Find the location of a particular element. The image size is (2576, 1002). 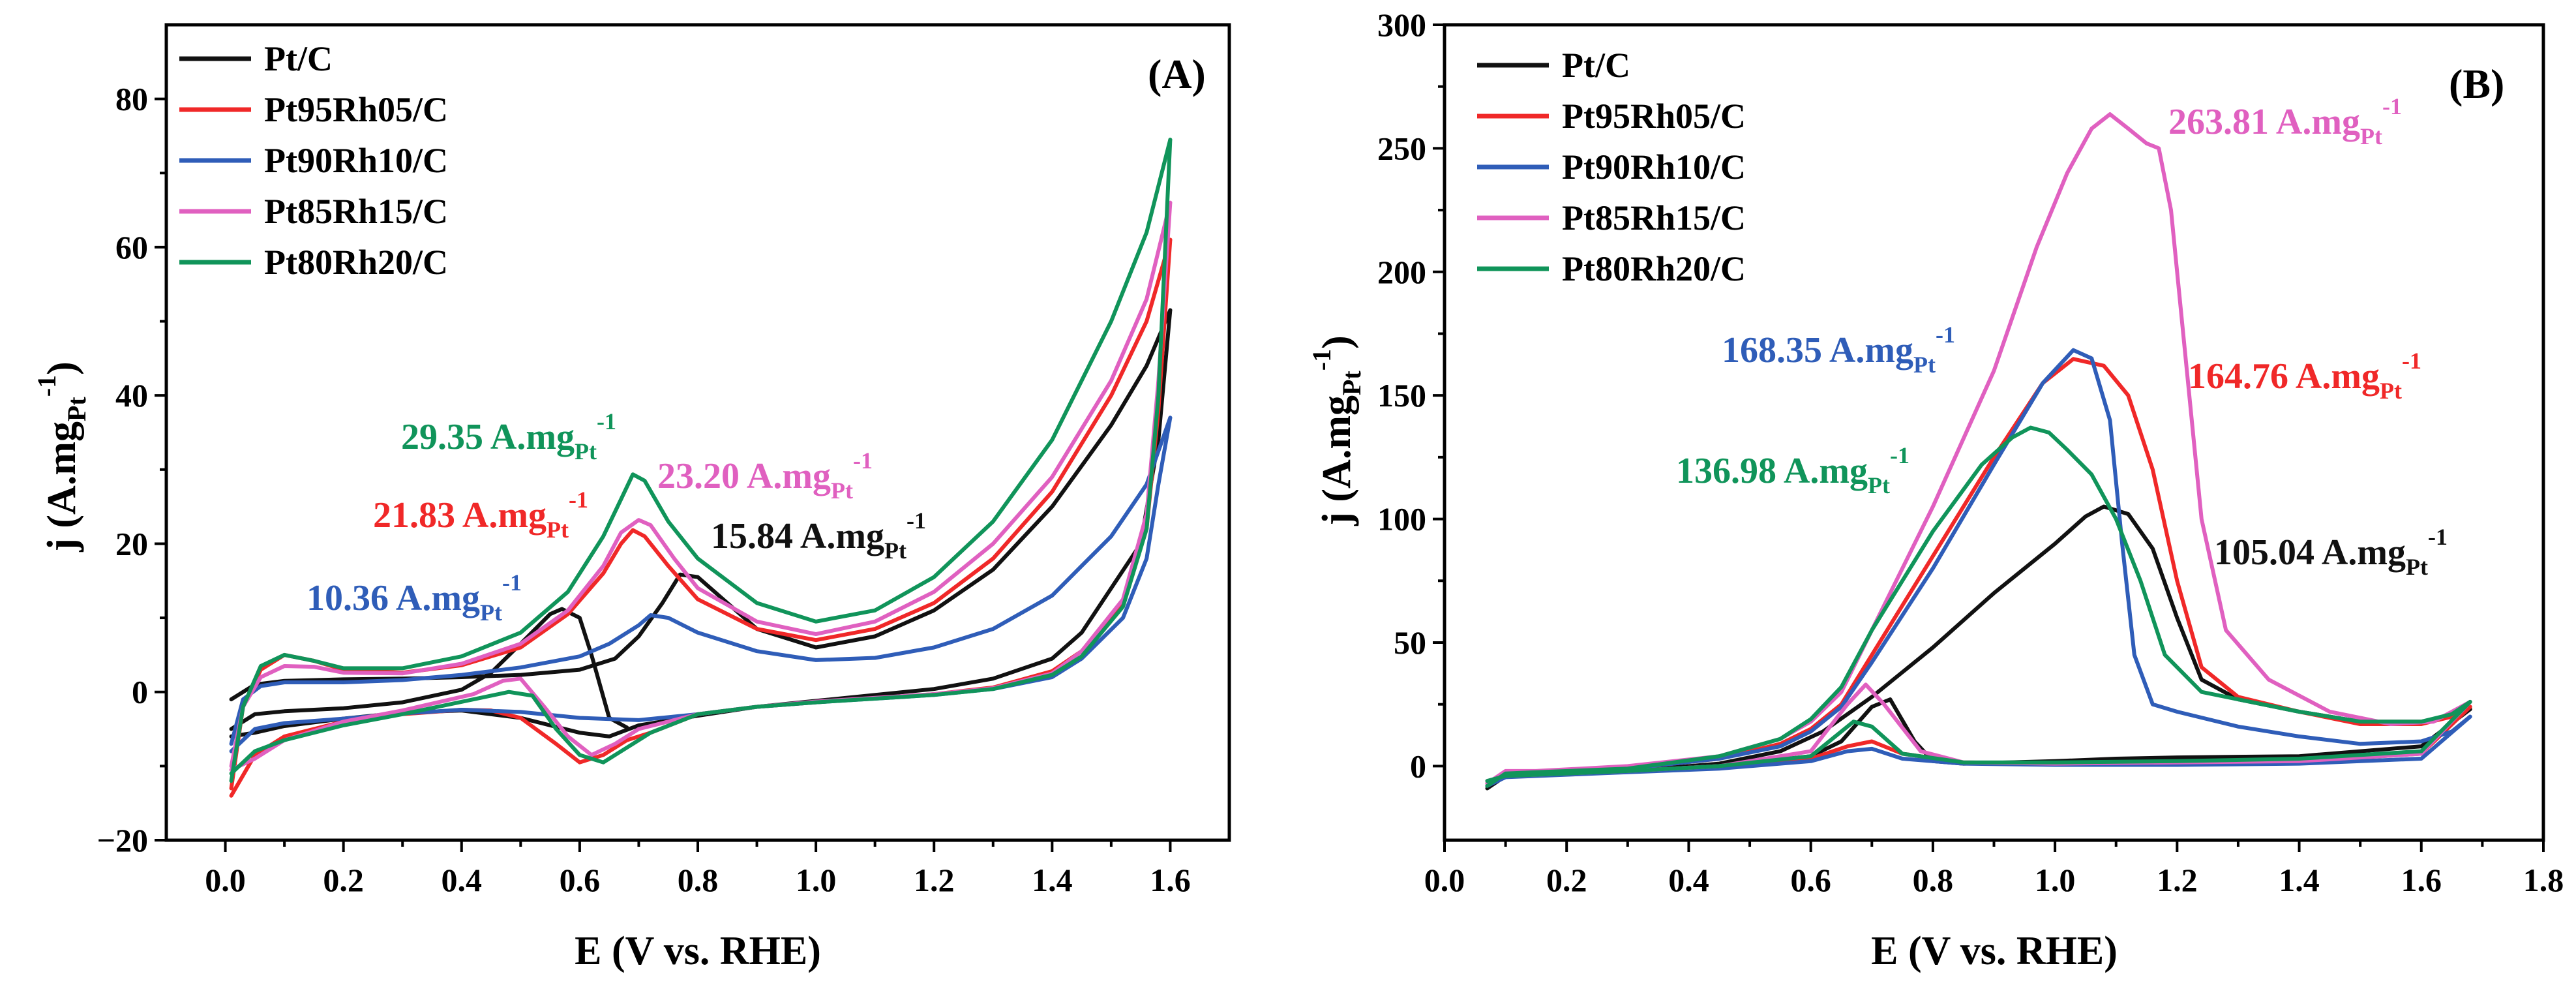

panel-b-y-tick-label: 50 is located at coordinates (1410, 642).